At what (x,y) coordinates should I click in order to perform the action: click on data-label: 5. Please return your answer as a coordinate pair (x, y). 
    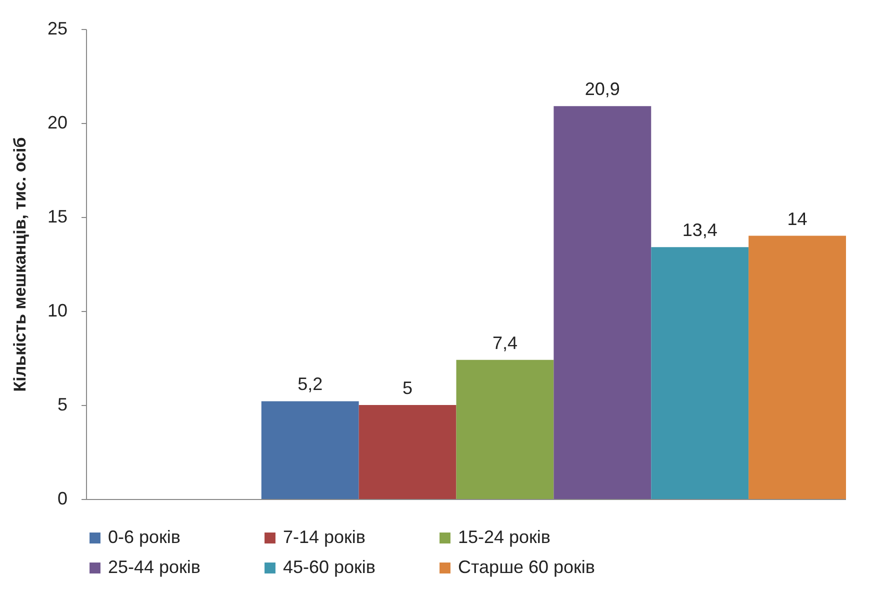
    Looking at the image, I should click on (407, 388).